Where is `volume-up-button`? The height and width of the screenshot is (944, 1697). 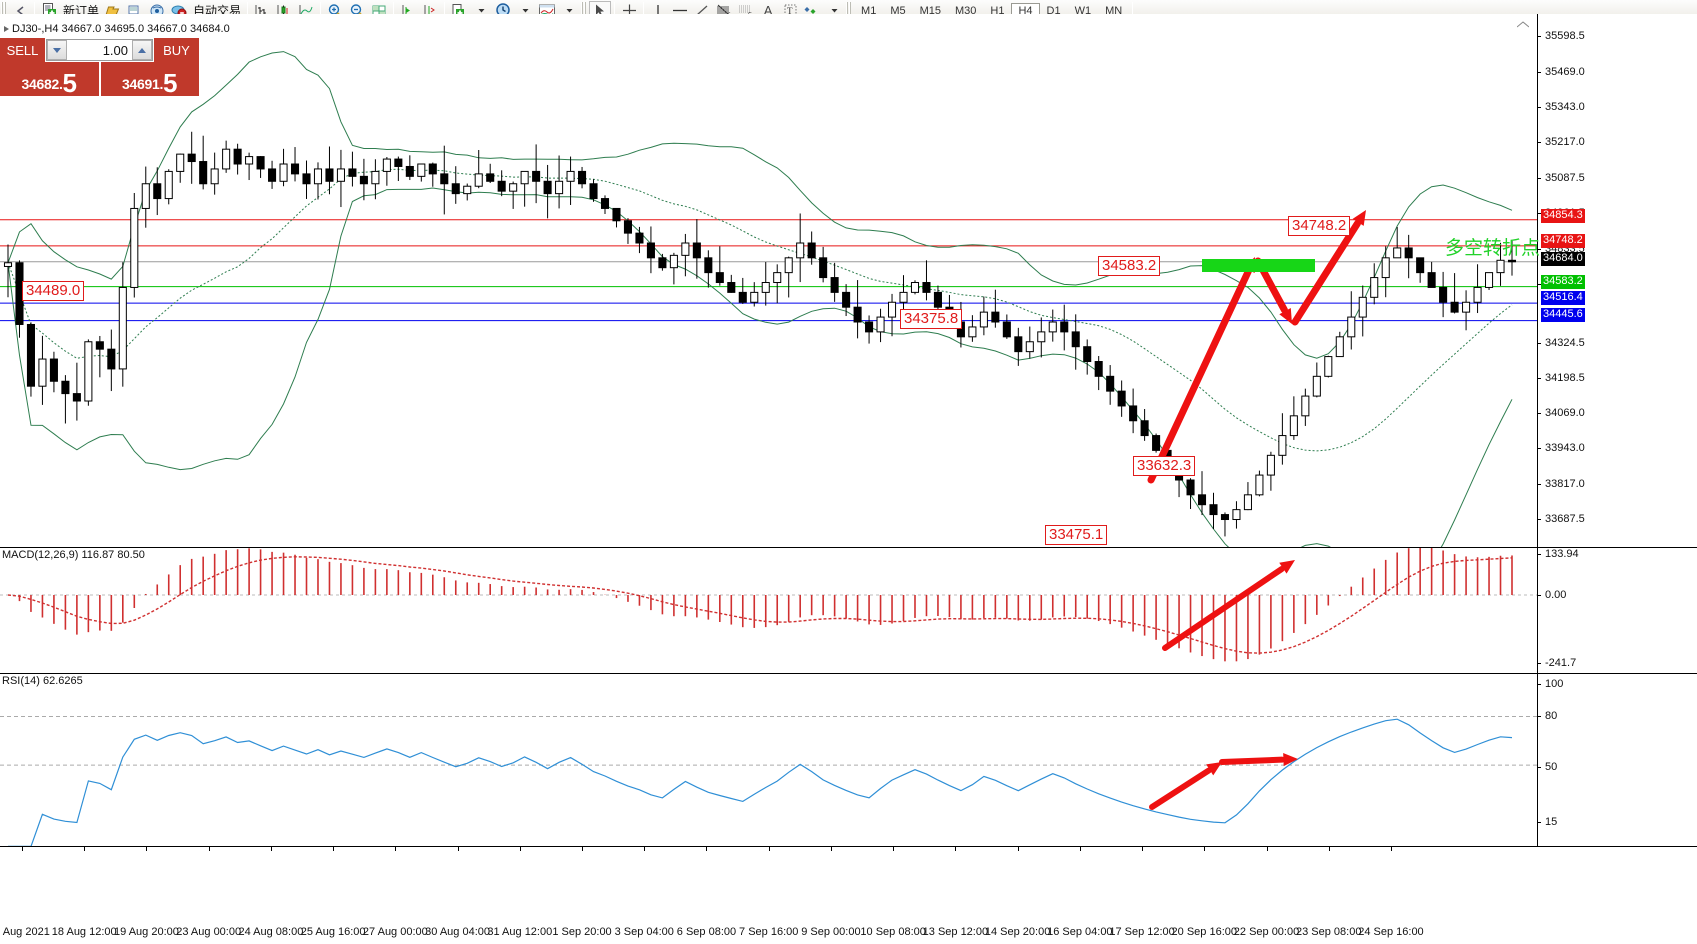 volume-up-button is located at coordinates (142, 50).